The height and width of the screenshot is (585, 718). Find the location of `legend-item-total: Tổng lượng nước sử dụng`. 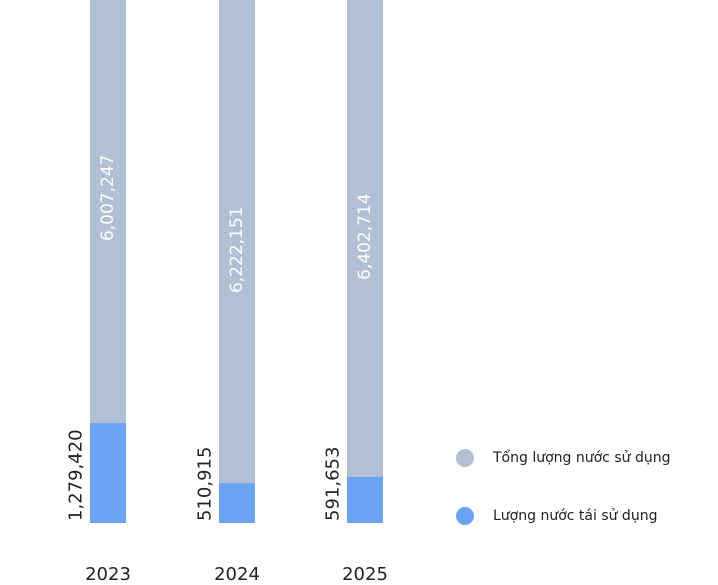

legend-item-total: Tổng lượng nước sử dụng is located at coordinates (587, 458).